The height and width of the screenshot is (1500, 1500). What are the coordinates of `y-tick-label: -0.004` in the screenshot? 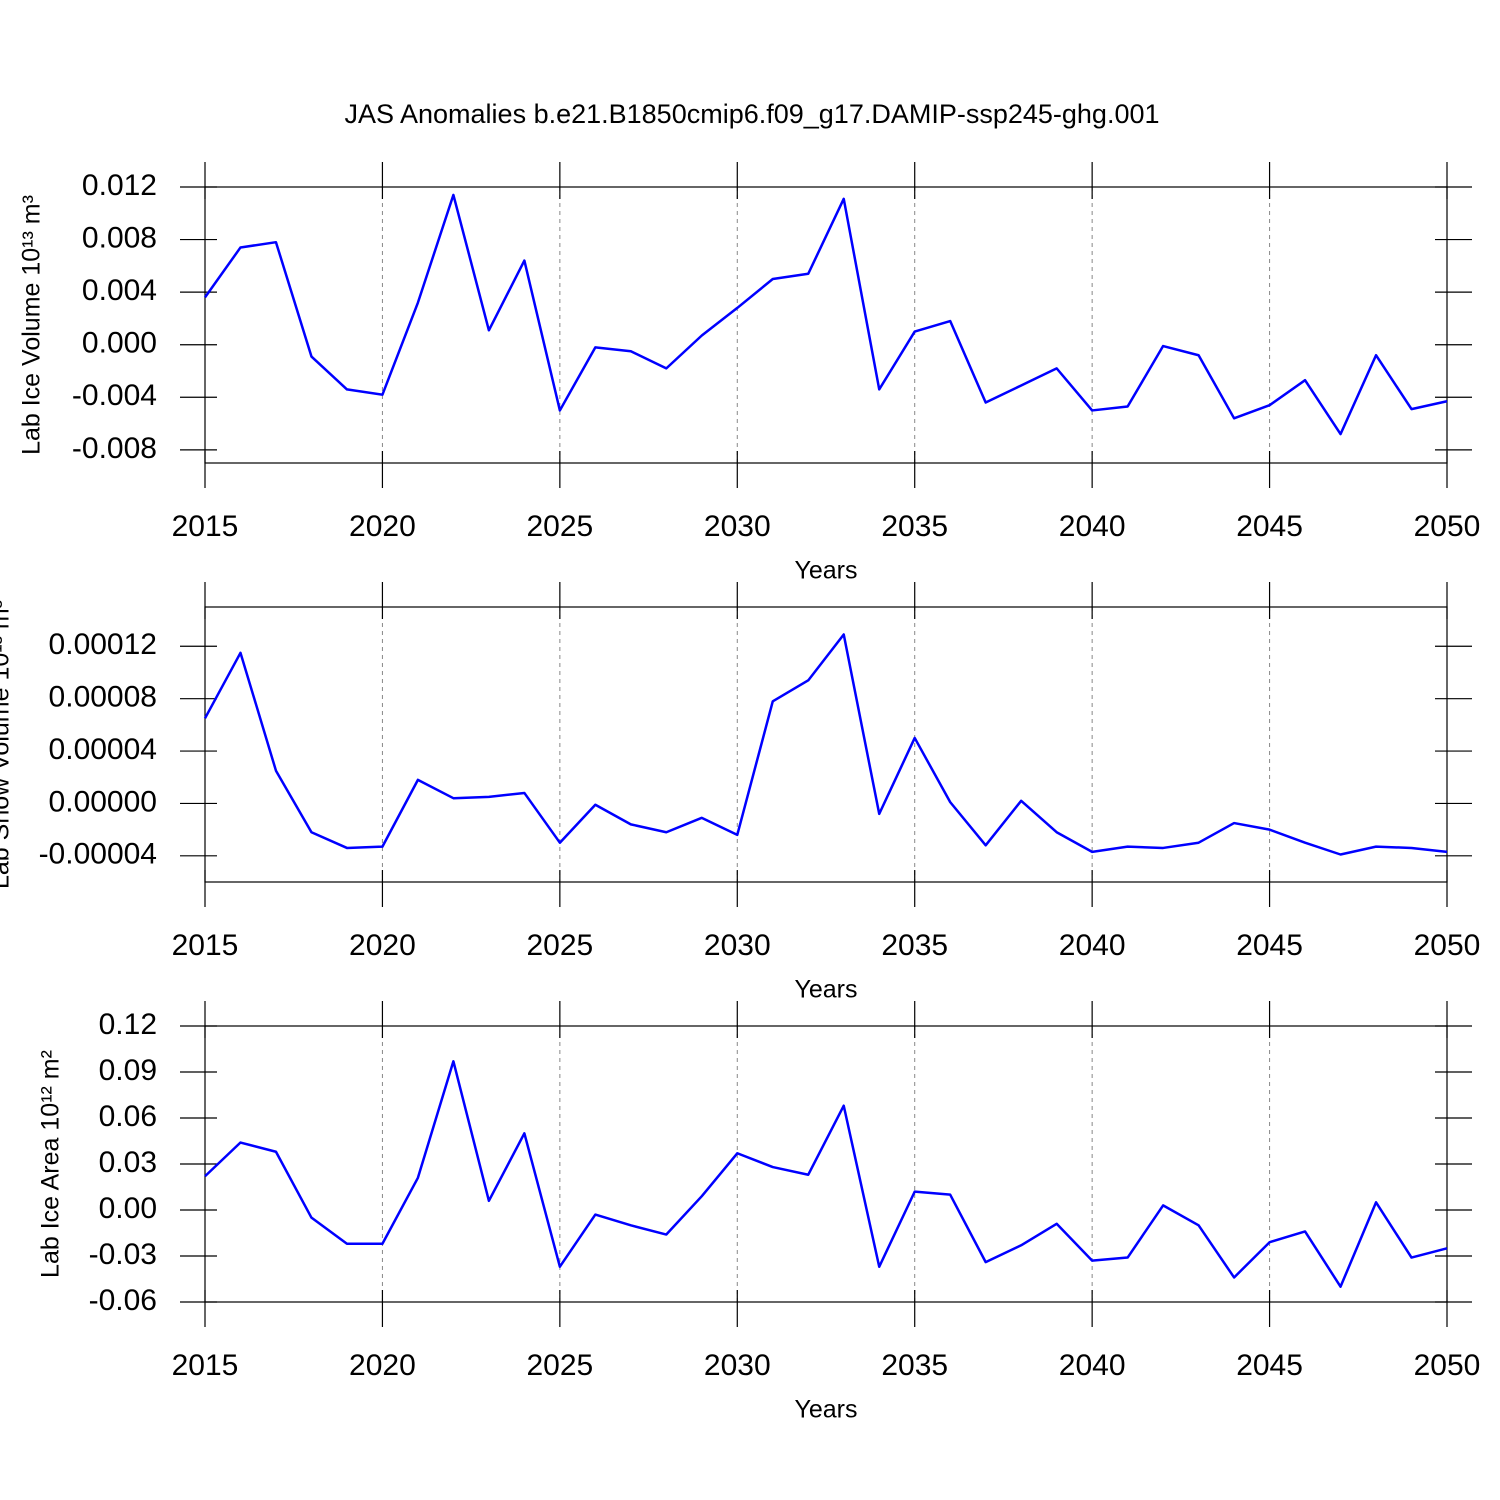 It's located at (114, 395).